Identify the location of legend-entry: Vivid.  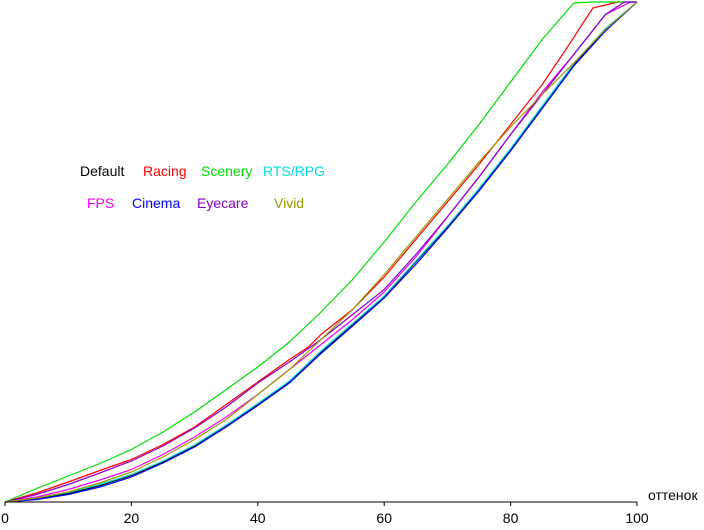
(289, 203).